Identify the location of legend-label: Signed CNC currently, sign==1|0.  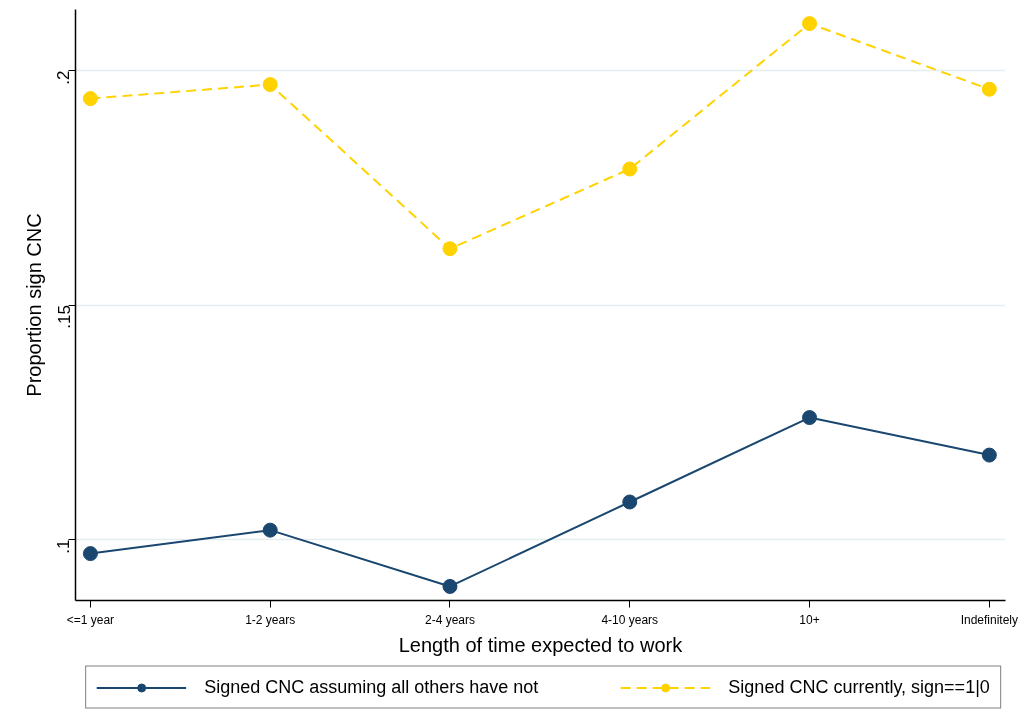
(859, 687).